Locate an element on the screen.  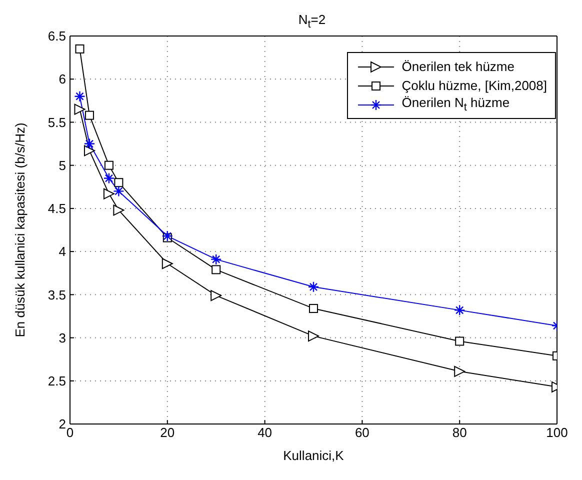
y-tick-label: 3 is located at coordinates (62, 338).